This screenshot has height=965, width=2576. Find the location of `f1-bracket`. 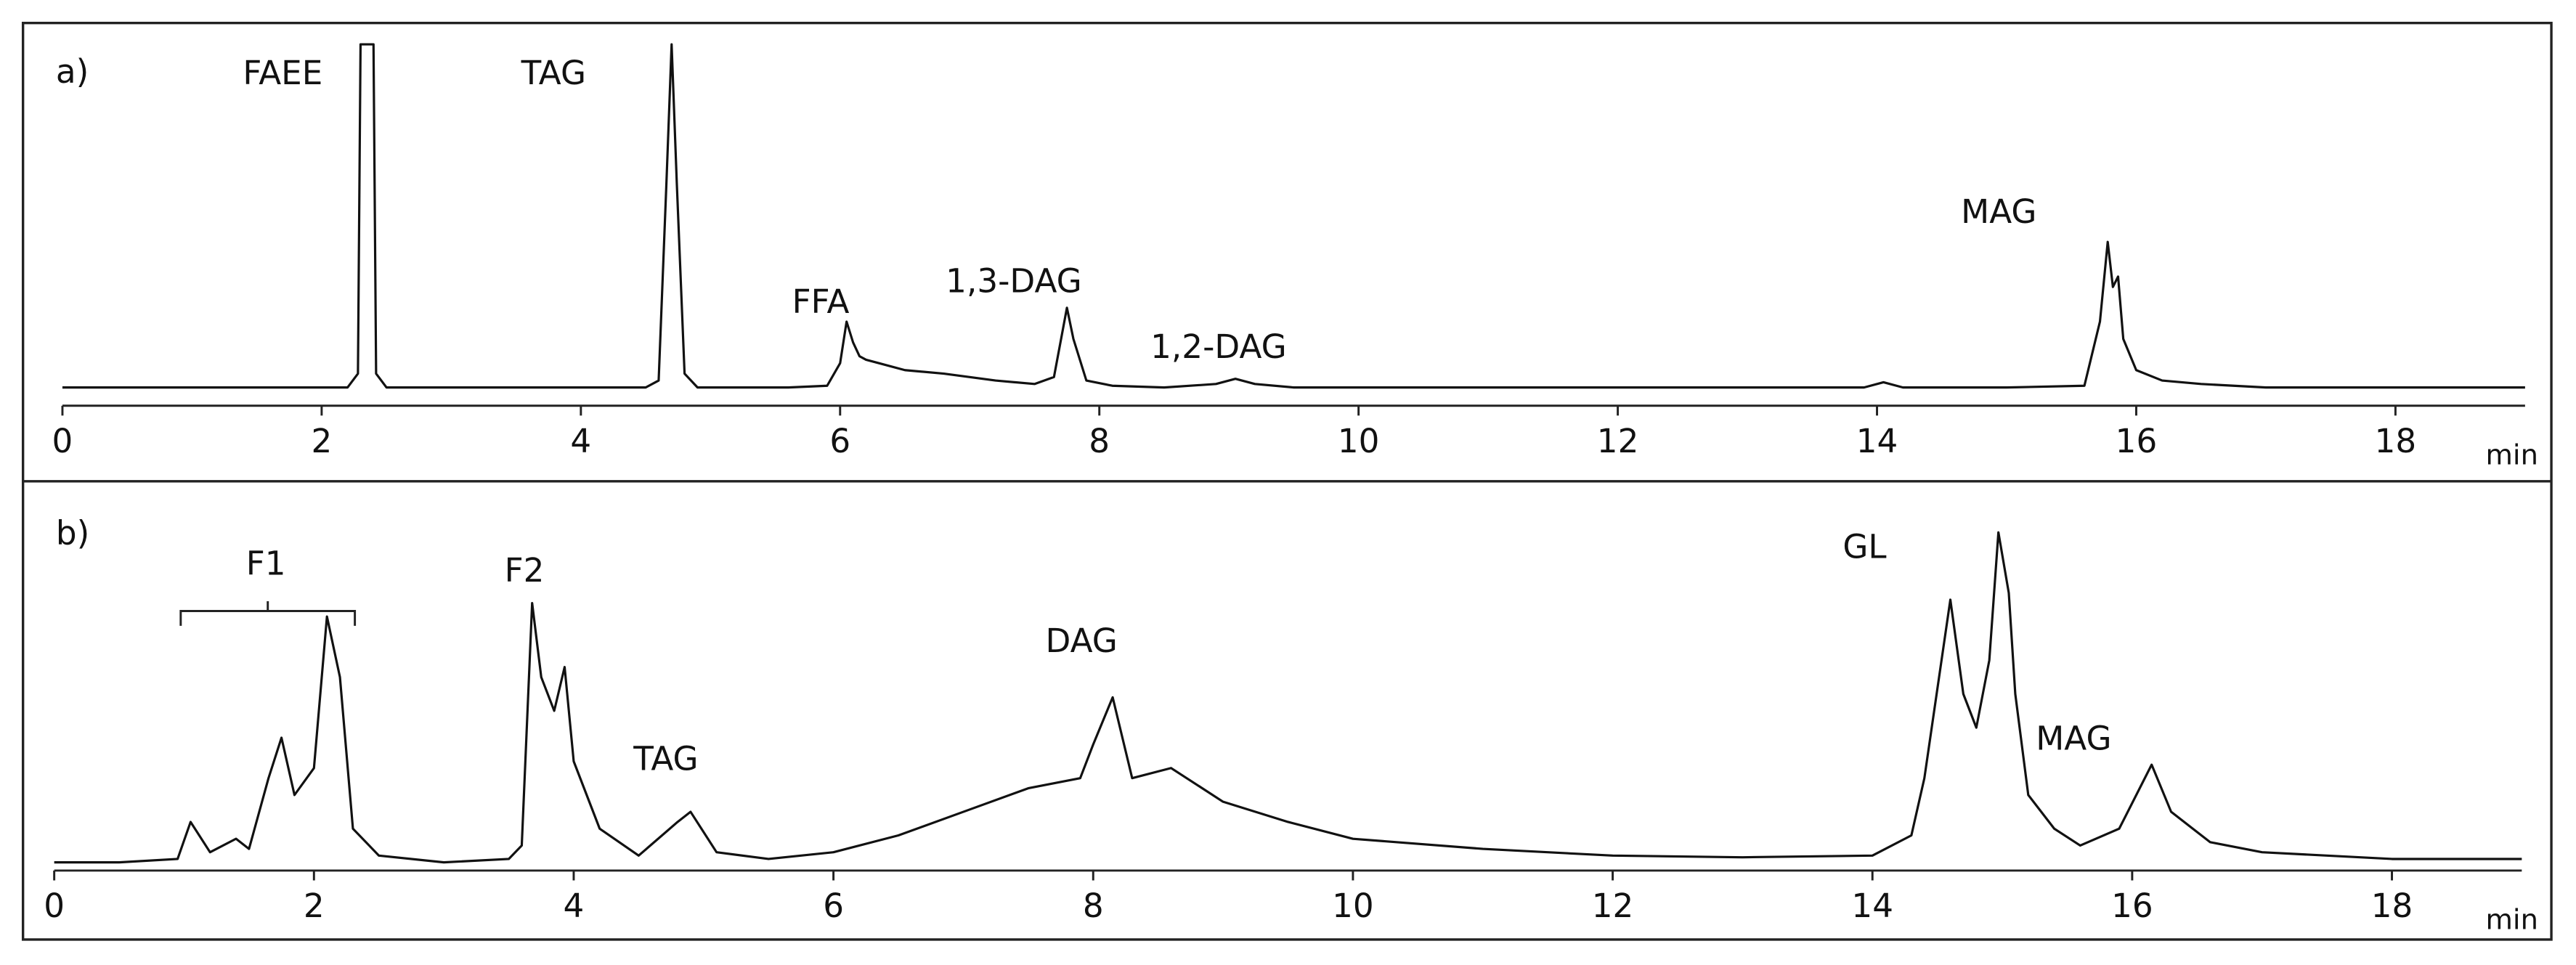

f1-bracket is located at coordinates (268, 613).